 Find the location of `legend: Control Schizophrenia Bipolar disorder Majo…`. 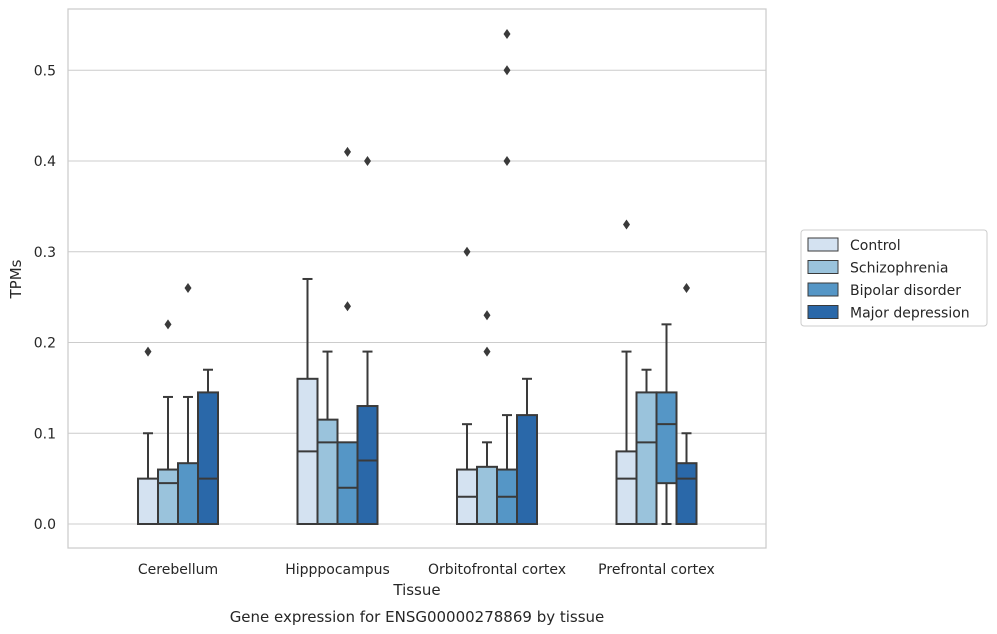

legend: Control Schizophrenia Bipolar disorder Majo… is located at coordinates (894, 278).